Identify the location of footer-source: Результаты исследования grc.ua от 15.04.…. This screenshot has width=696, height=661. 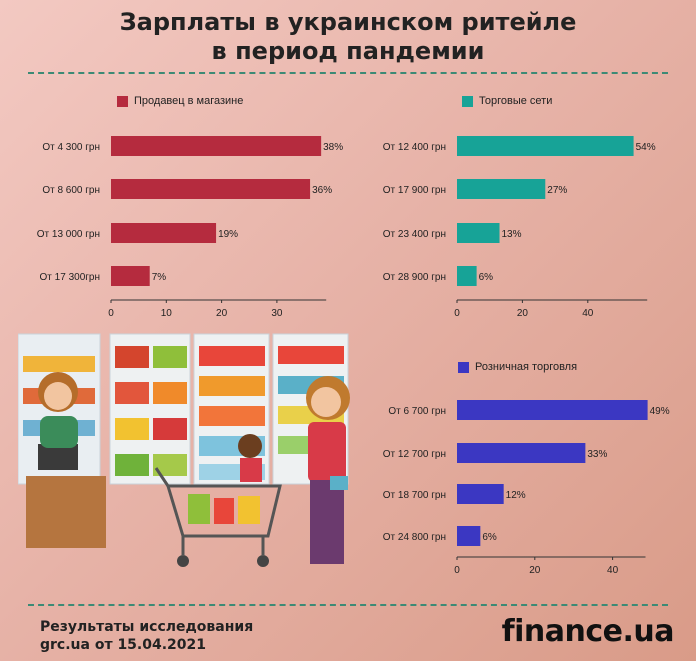
(146, 636).